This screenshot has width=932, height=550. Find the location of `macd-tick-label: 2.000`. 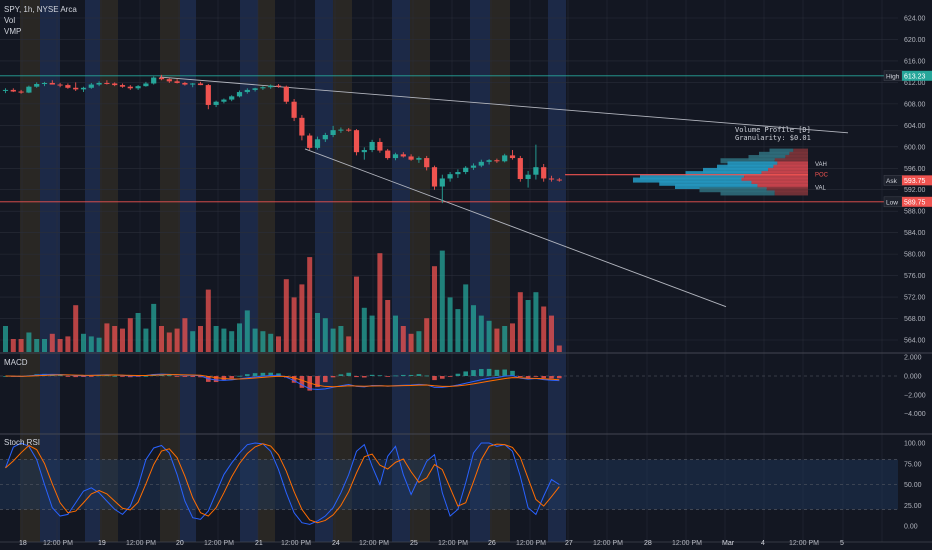

macd-tick-label: 2.000 is located at coordinates (913, 358).